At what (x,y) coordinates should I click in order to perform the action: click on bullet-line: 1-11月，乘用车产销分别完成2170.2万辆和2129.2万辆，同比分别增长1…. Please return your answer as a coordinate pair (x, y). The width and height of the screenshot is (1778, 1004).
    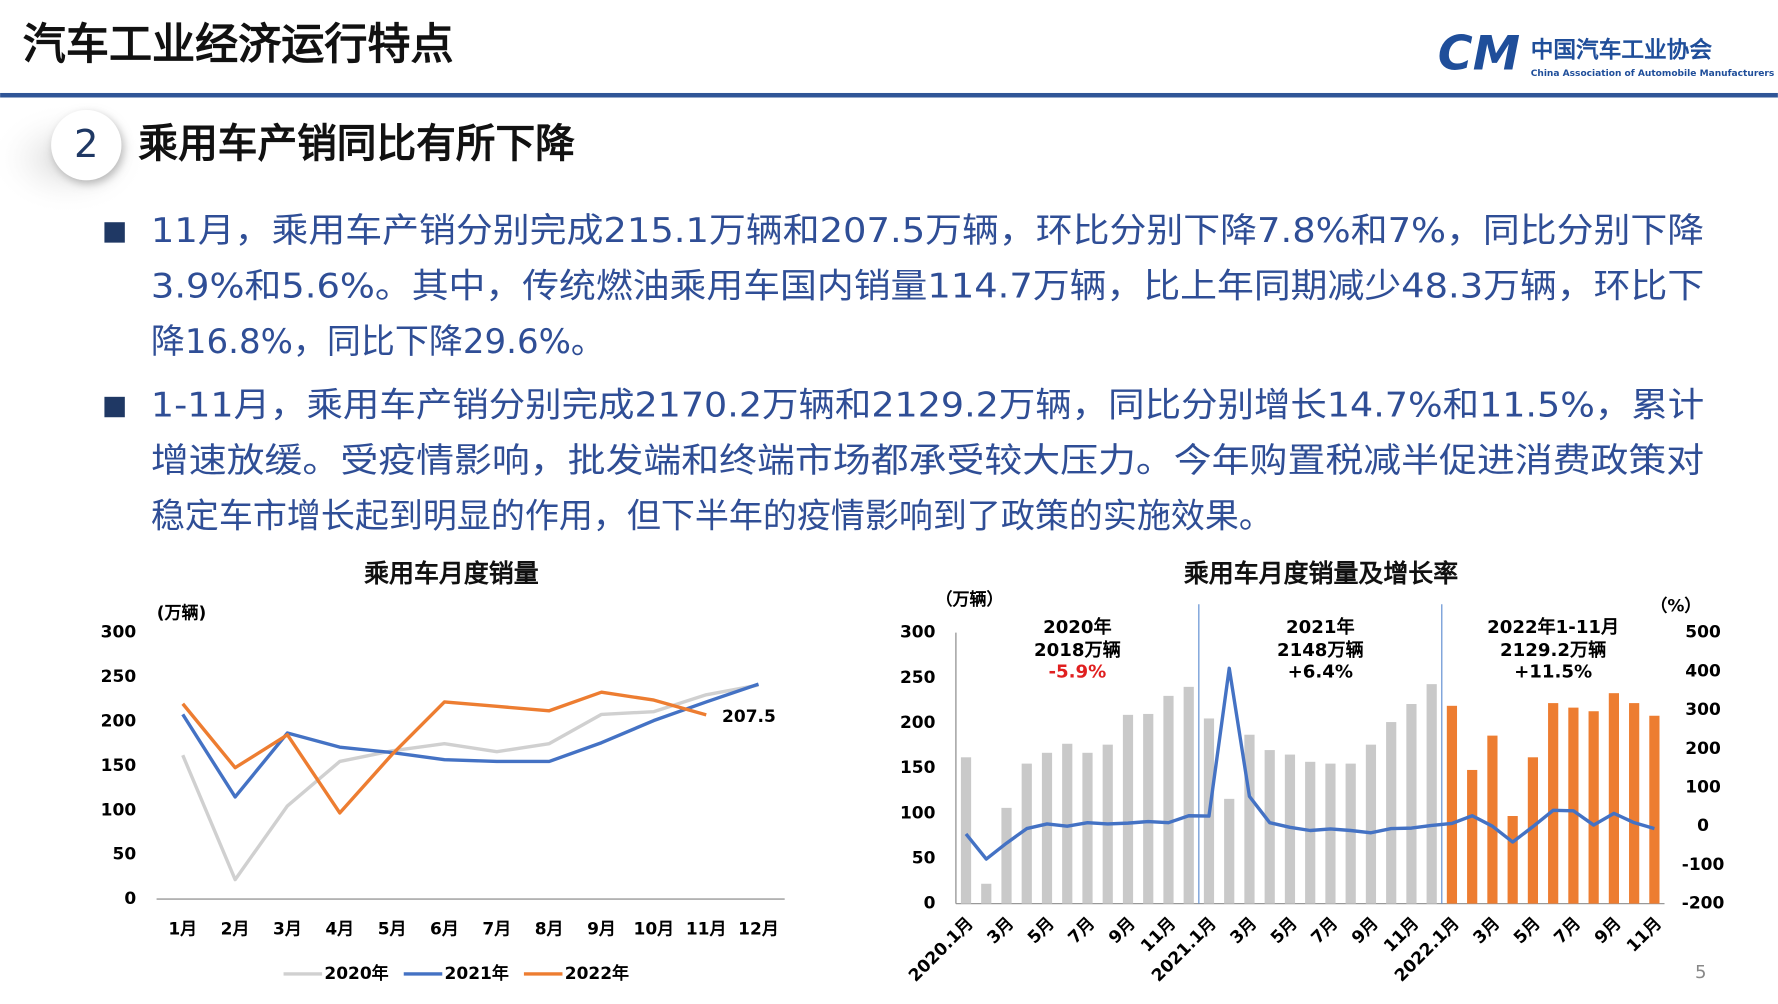
    Looking at the image, I should click on (927, 406).